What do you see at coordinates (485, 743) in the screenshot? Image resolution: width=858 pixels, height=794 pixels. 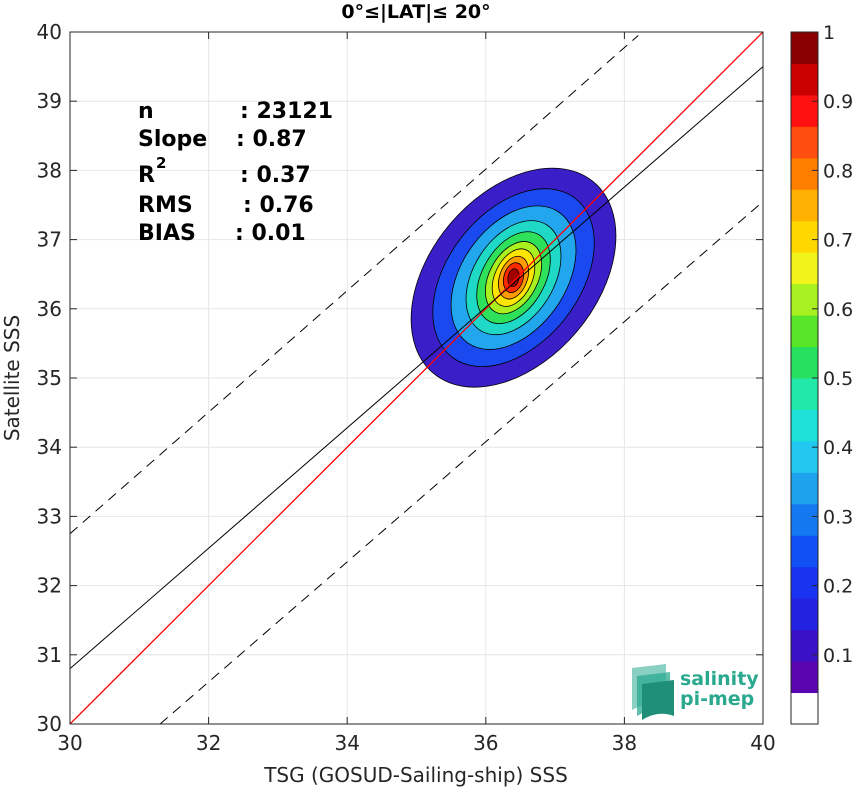 I see `x-tick-label: 36` at bounding box center [485, 743].